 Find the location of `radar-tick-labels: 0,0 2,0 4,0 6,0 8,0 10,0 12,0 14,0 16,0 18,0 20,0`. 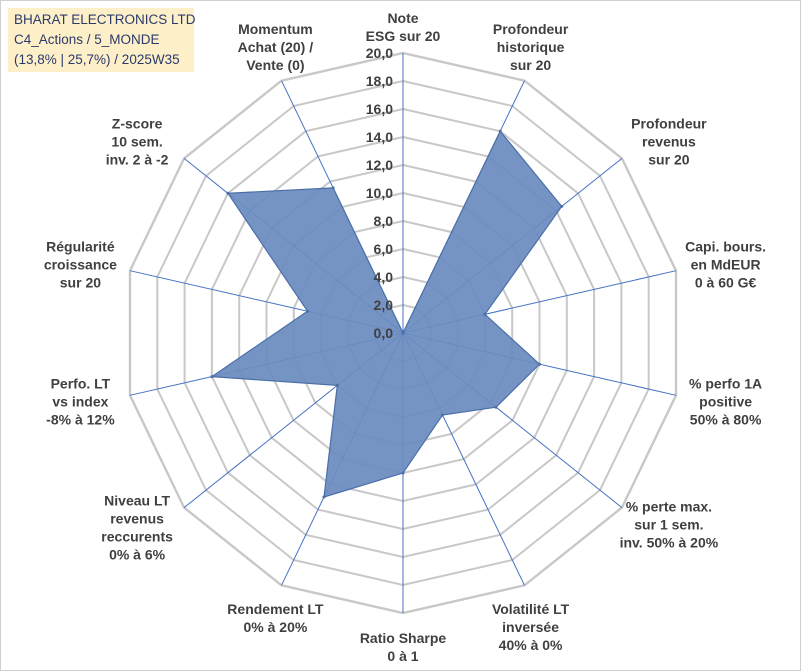

radar-tick-labels: 0,0 2,0 4,0 6,0 8,0 10,0 12,0 14,0 16,0 18,0 20,0 is located at coordinates (379, 193).